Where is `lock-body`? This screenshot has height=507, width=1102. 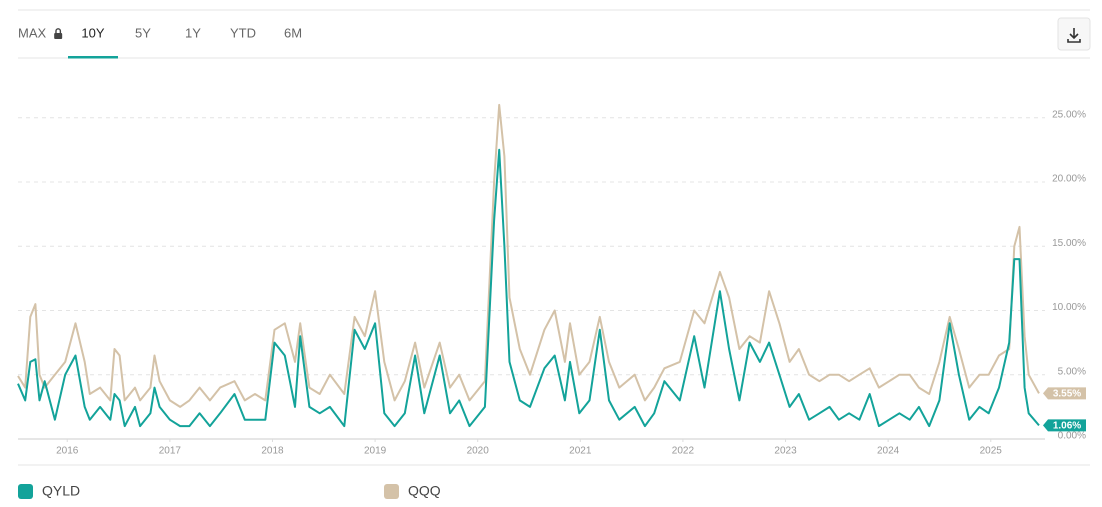 lock-body is located at coordinates (58, 36).